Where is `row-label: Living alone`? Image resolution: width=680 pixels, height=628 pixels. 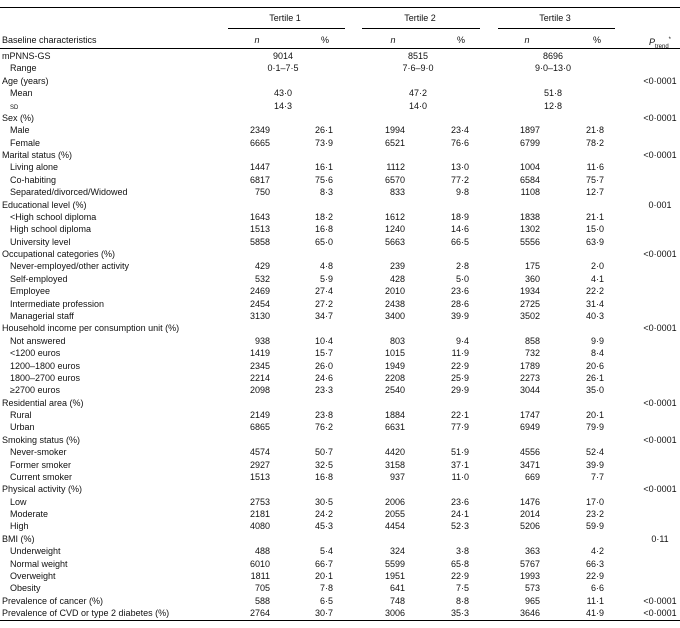 row-label: Living alone is located at coordinates (34, 167).